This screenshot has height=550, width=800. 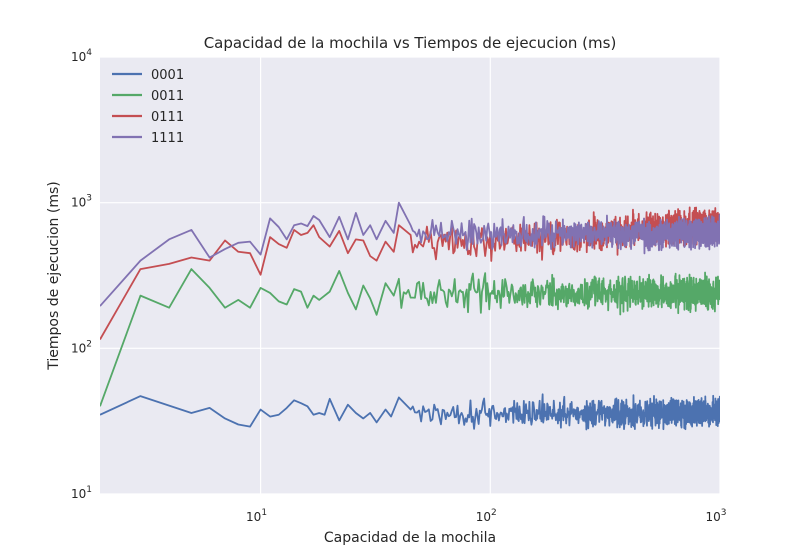 I want to click on y-axis-ticks: 10¹ 10² 10³ 10⁴, so click(x=81, y=274).